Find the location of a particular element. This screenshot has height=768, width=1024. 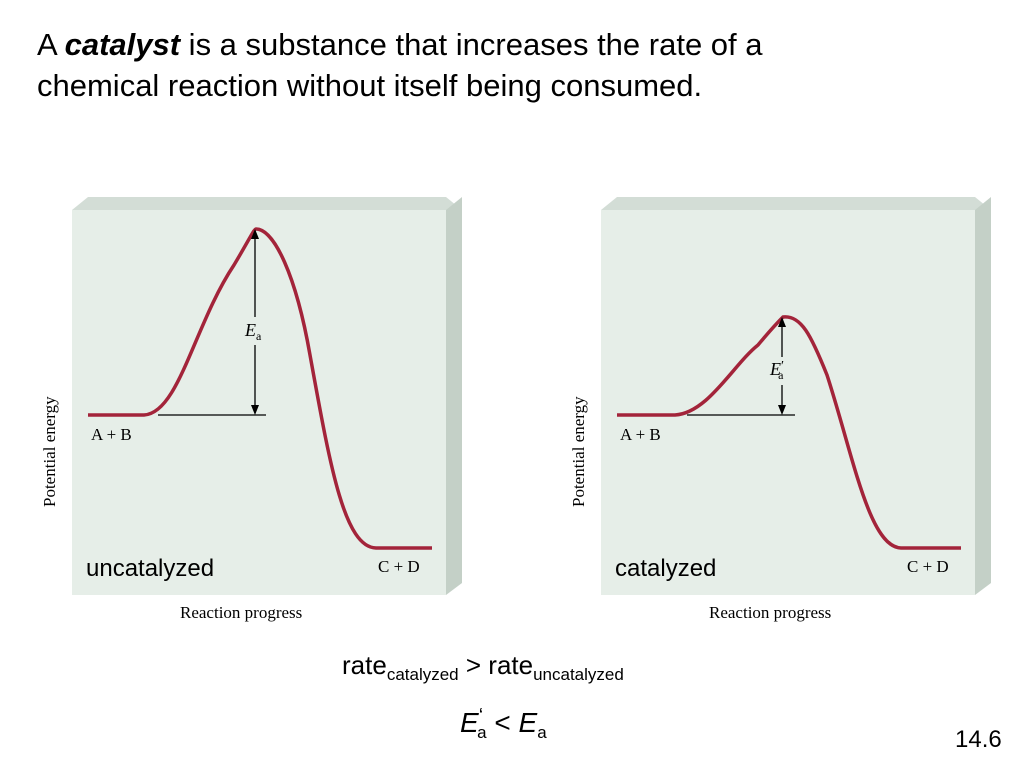

activation-energy-comparison: E‘a < Ea is located at coordinates (503, 724).